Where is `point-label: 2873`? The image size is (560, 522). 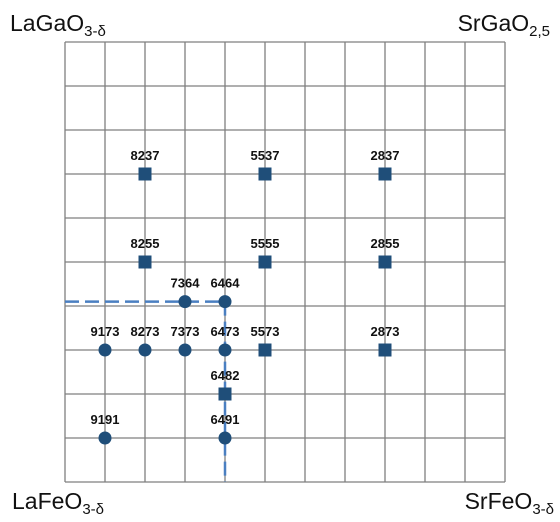
point-label: 2873 is located at coordinates (385, 331).